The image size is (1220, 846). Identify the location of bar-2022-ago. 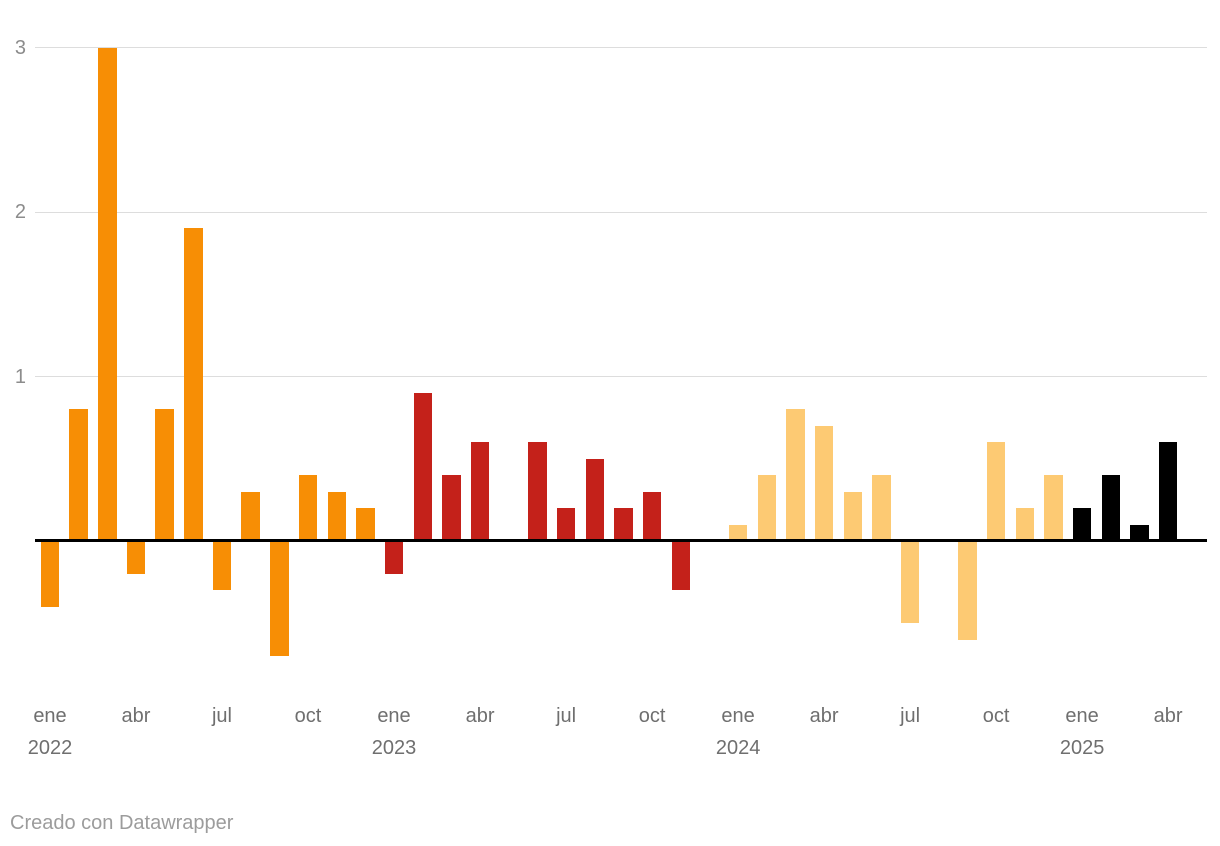
(250, 516).